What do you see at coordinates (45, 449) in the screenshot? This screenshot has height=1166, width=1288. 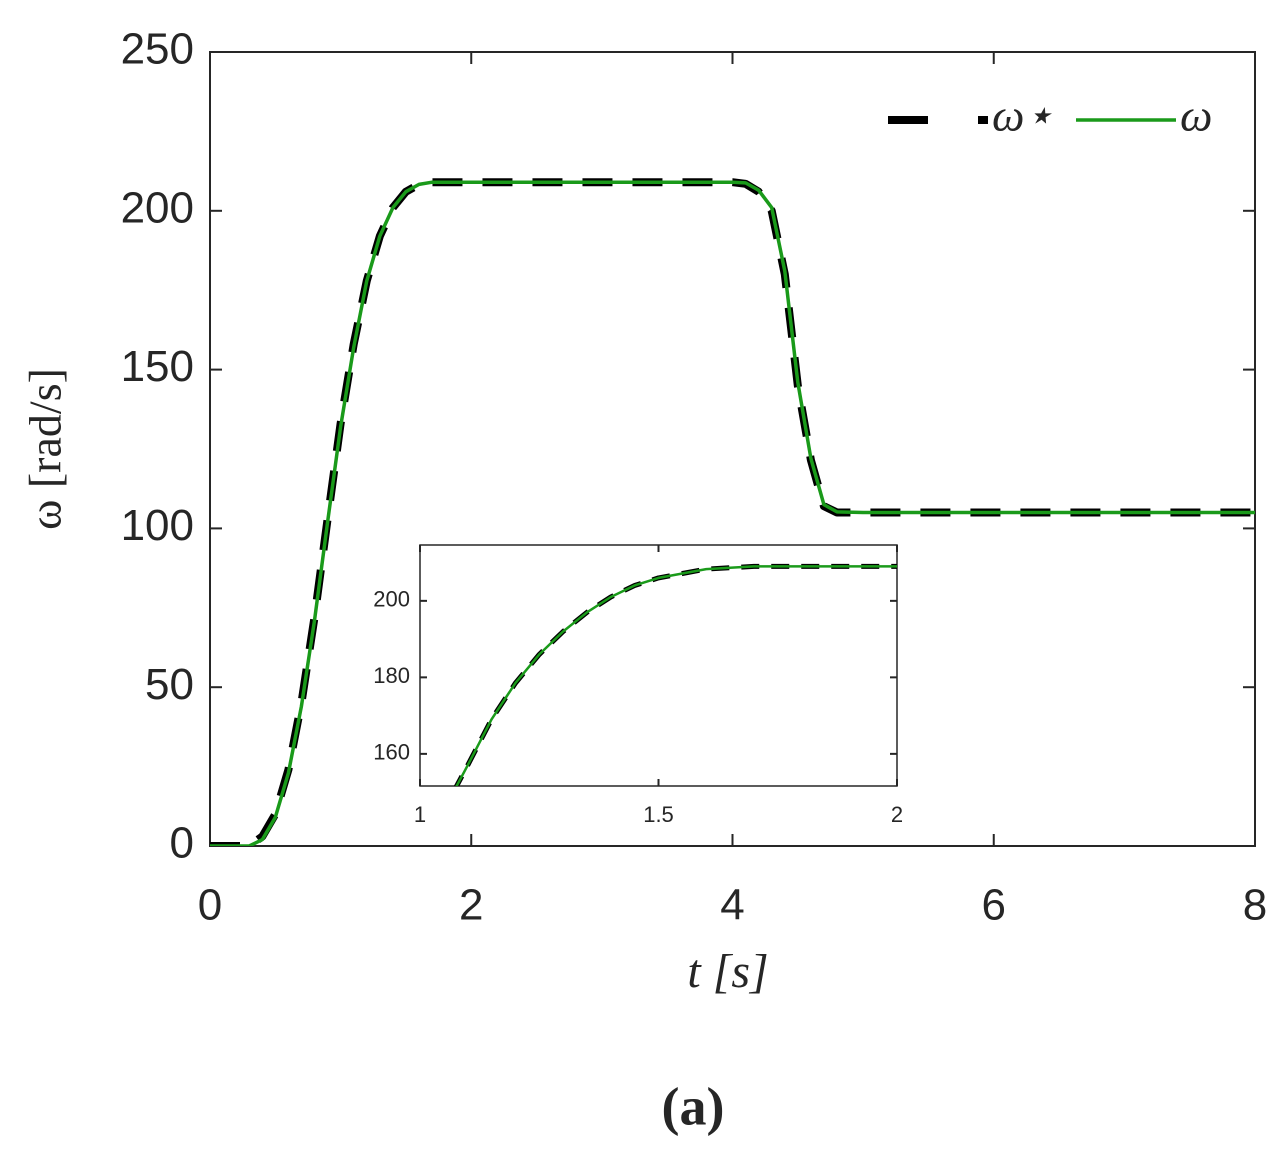 I see `y-axis-label: ω [rad/s]` at bounding box center [45, 449].